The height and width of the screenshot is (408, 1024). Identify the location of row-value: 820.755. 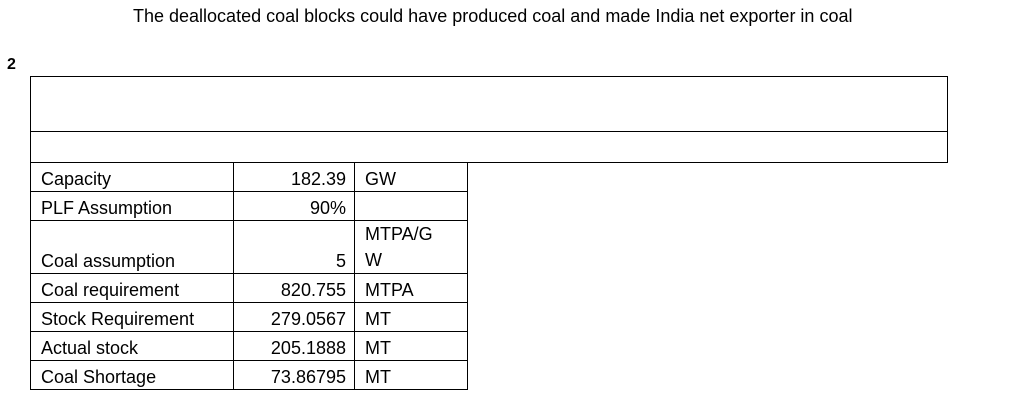
(294, 288).